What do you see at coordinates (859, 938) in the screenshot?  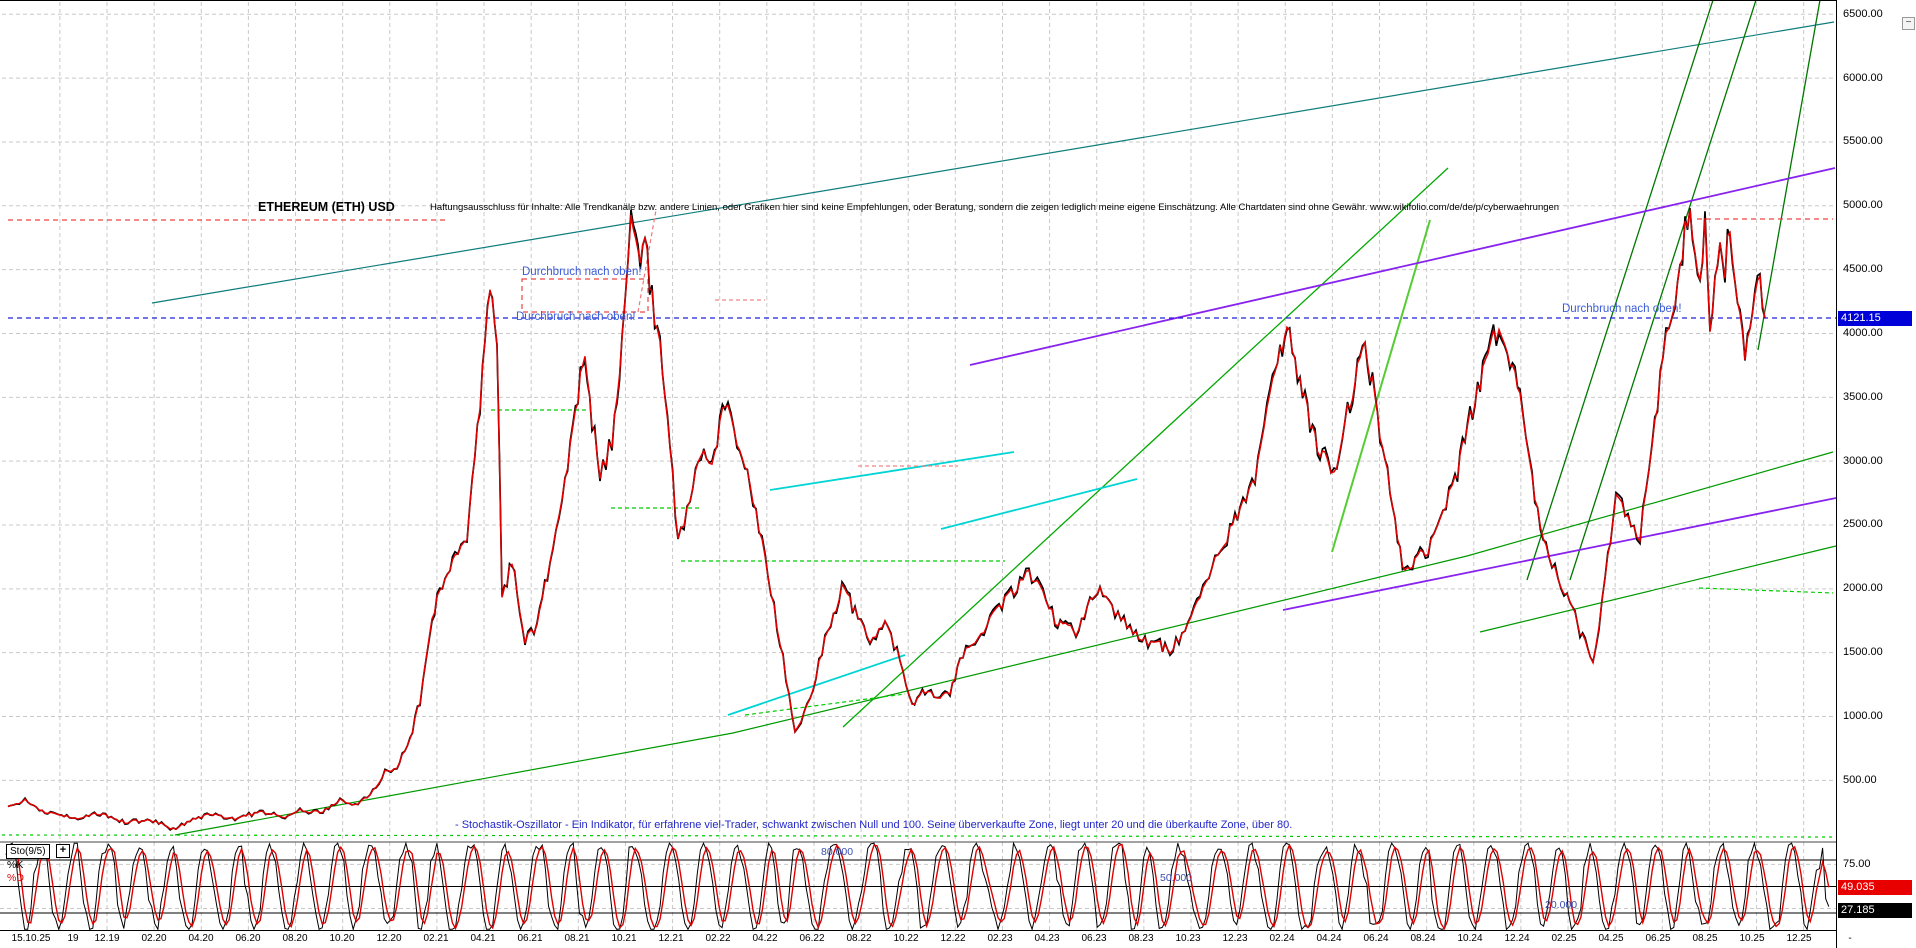 I see `time-axis-label: 08.22` at bounding box center [859, 938].